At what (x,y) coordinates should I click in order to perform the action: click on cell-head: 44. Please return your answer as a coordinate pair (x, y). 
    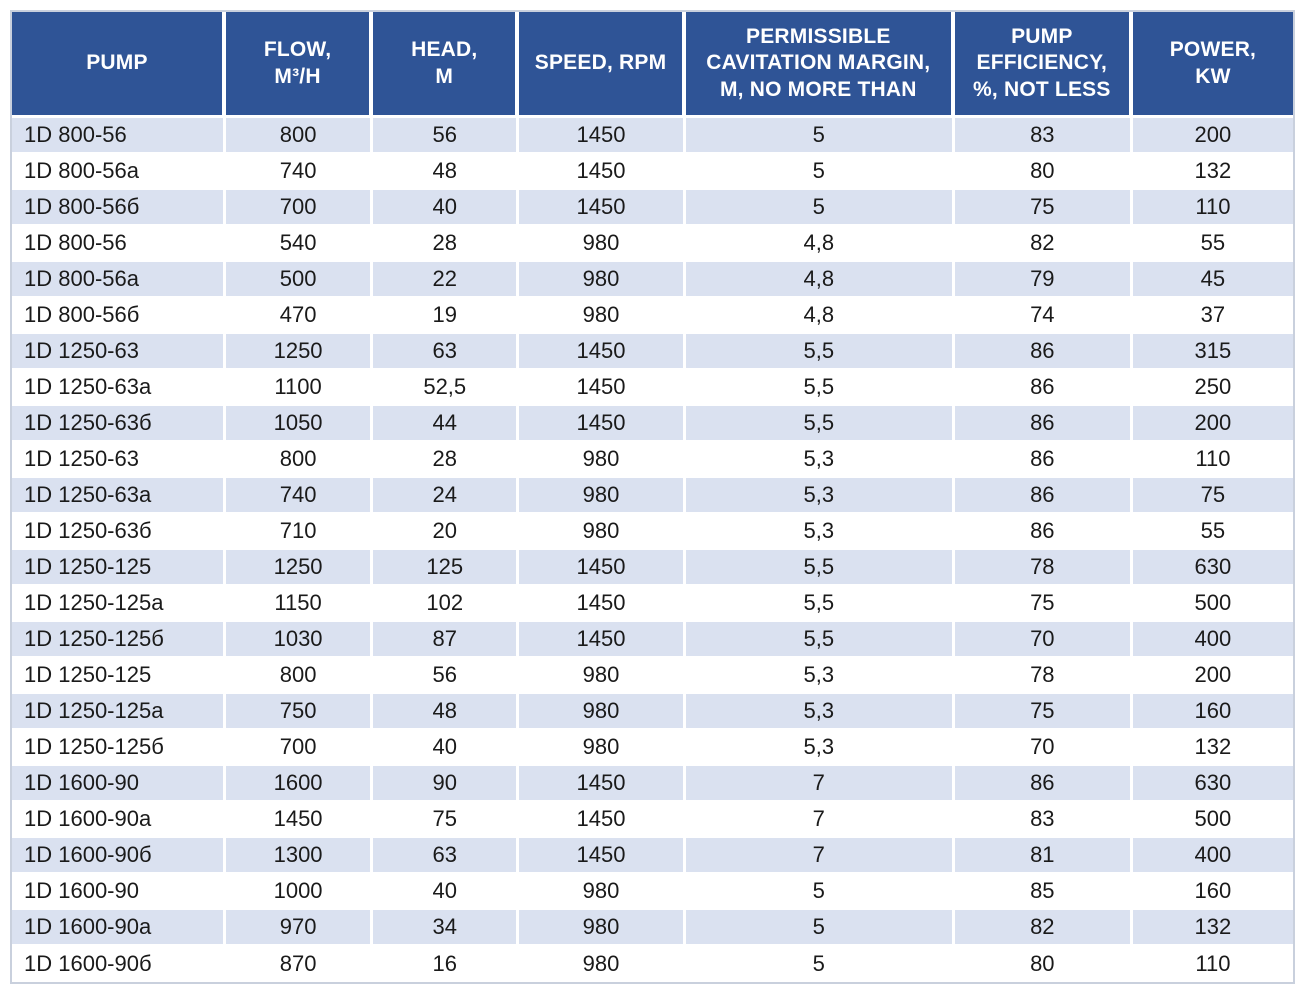
    Looking at the image, I should click on (446, 424).